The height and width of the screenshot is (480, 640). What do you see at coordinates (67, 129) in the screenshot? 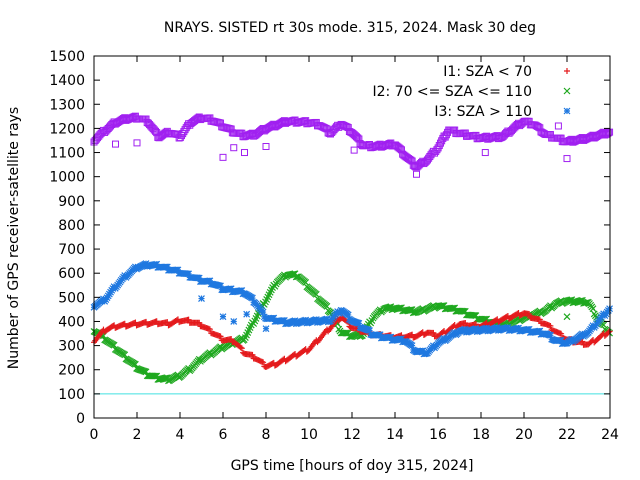
I see `y-tick-label: 1200` at bounding box center [67, 129].